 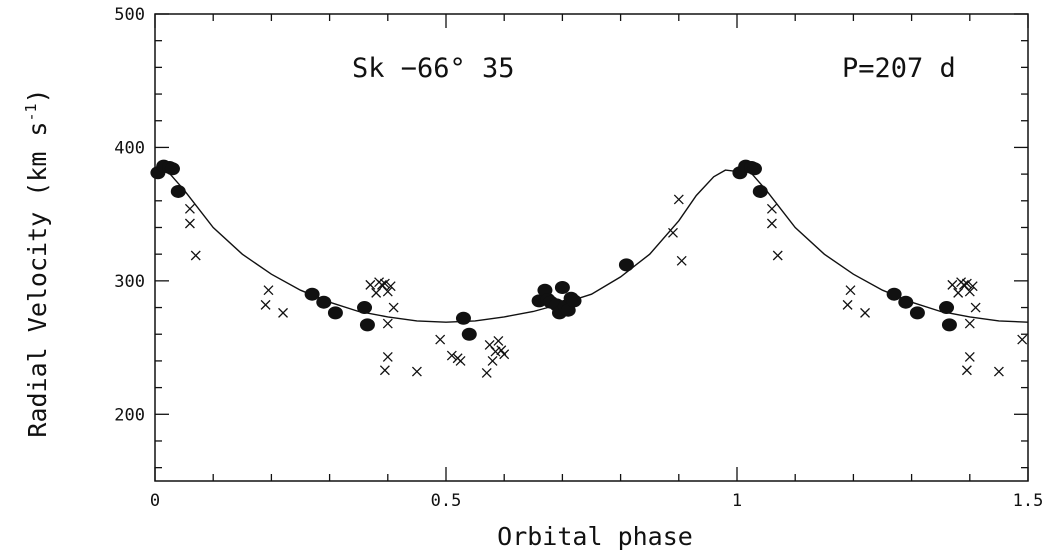 What do you see at coordinates (899, 68) in the screenshot?
I see `annotation-period: P=207 d` at bounding box center [899, 68].